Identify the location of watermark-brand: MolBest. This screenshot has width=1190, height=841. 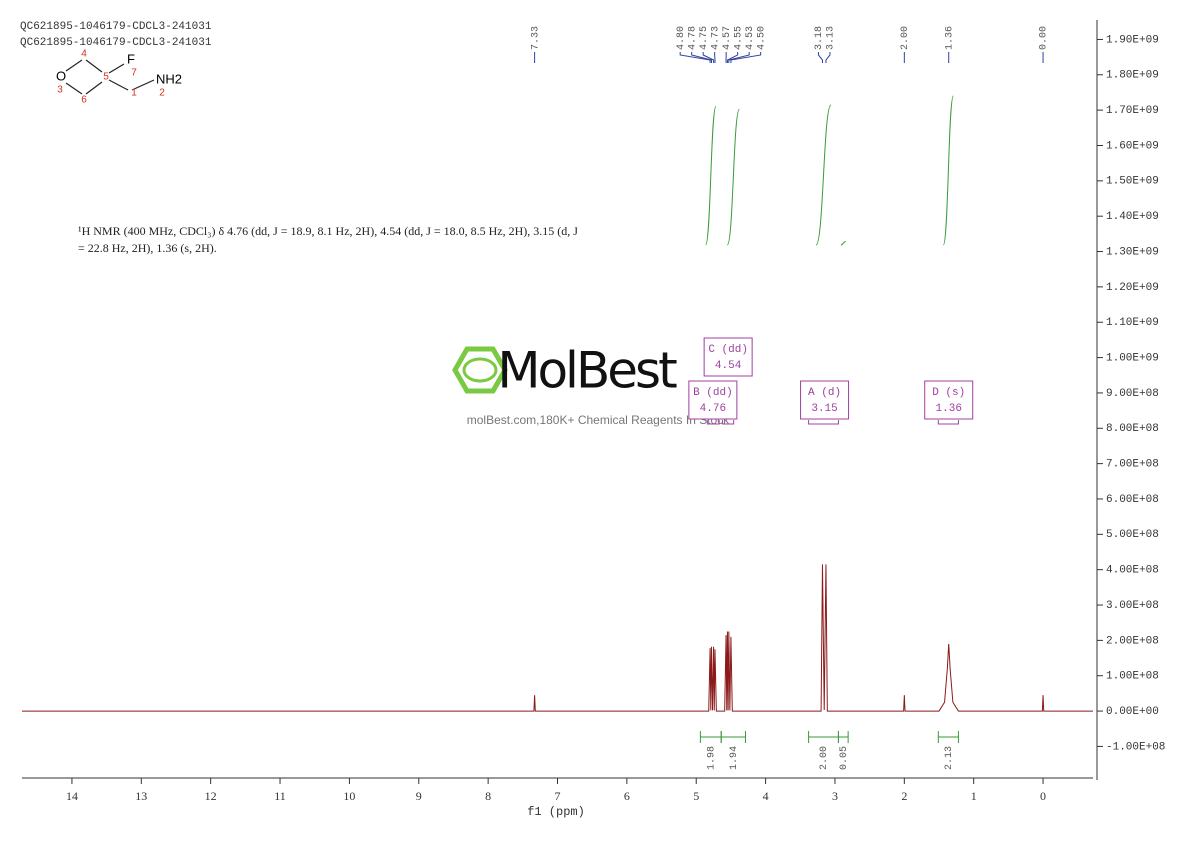
(587, 371).